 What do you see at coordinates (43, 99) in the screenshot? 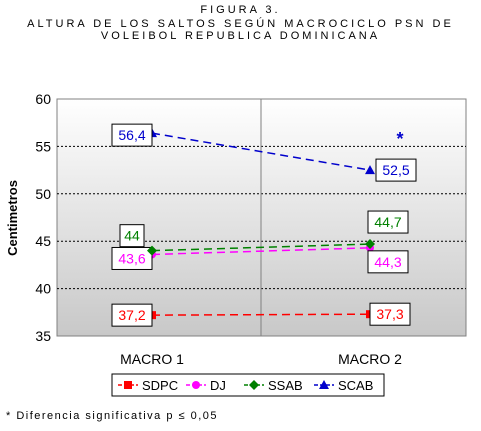
I see `y-tick-label: 60` at bounding box center [43, 99].